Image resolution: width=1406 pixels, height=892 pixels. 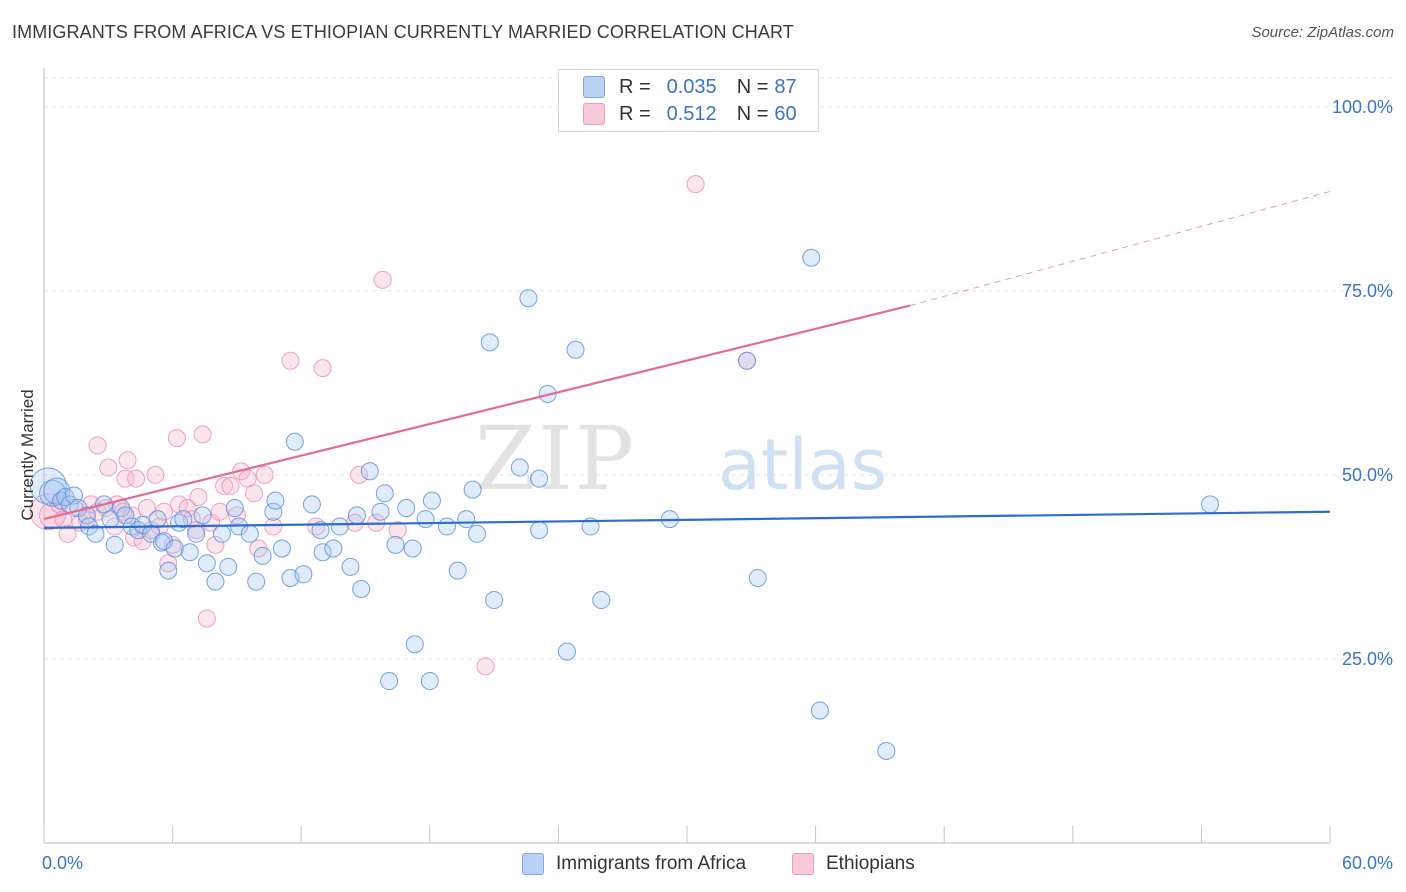 What do you see at coordinates (687, 520) in the screenshot?
I see `blue-trend-line` at bounding box center [687, 520].